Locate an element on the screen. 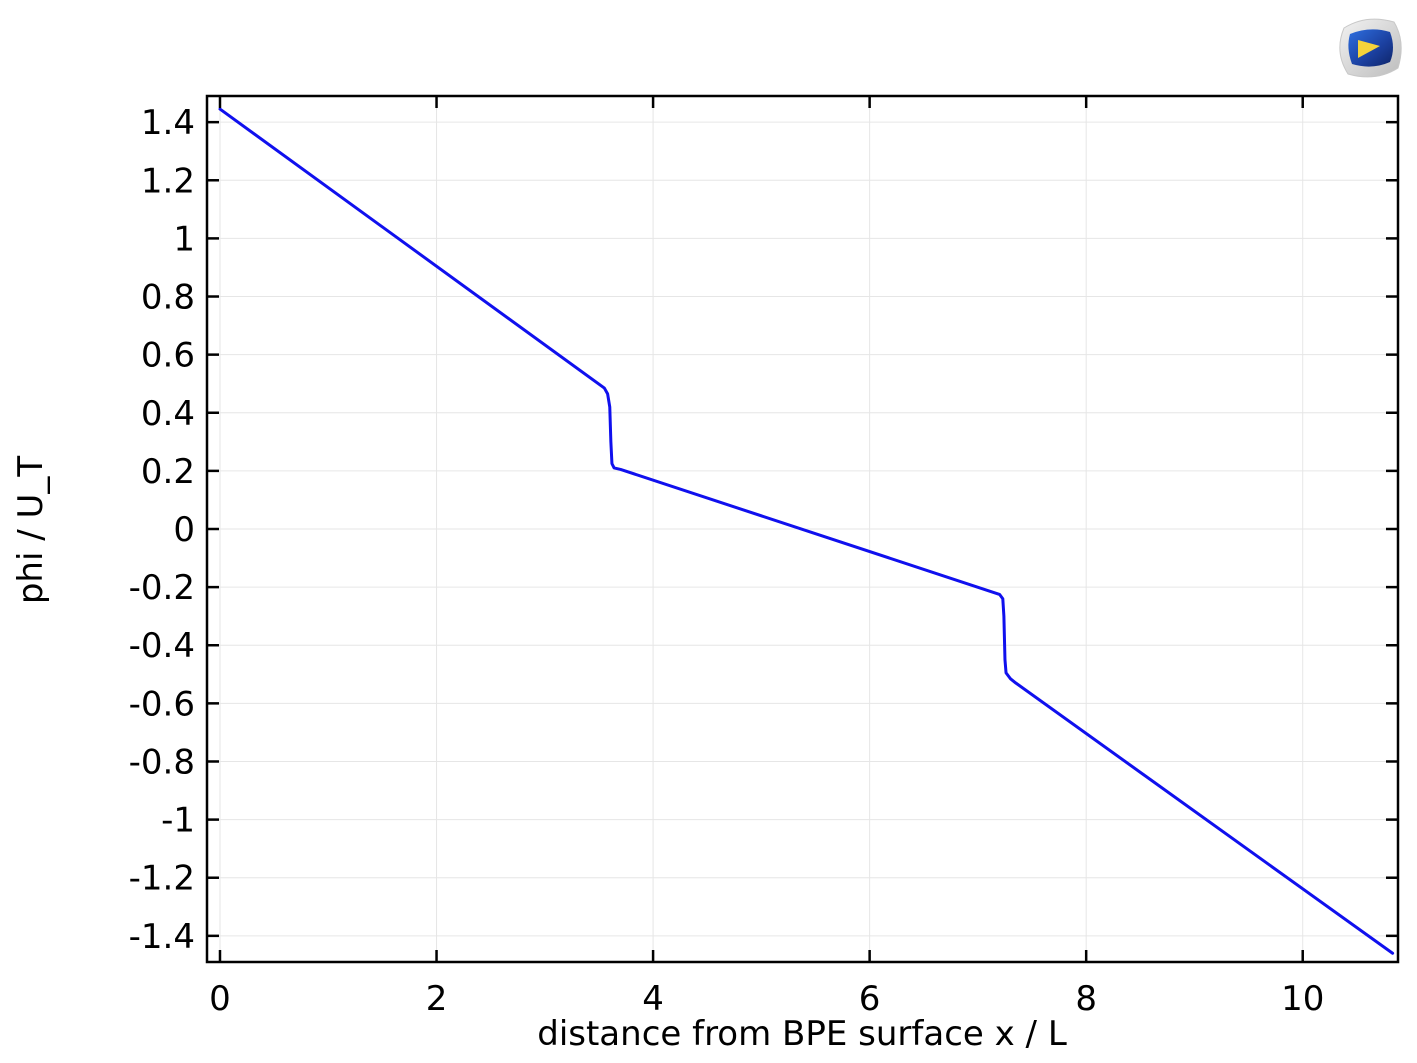  y-tick-label: -1.4 is located at coordinates (162, 937).